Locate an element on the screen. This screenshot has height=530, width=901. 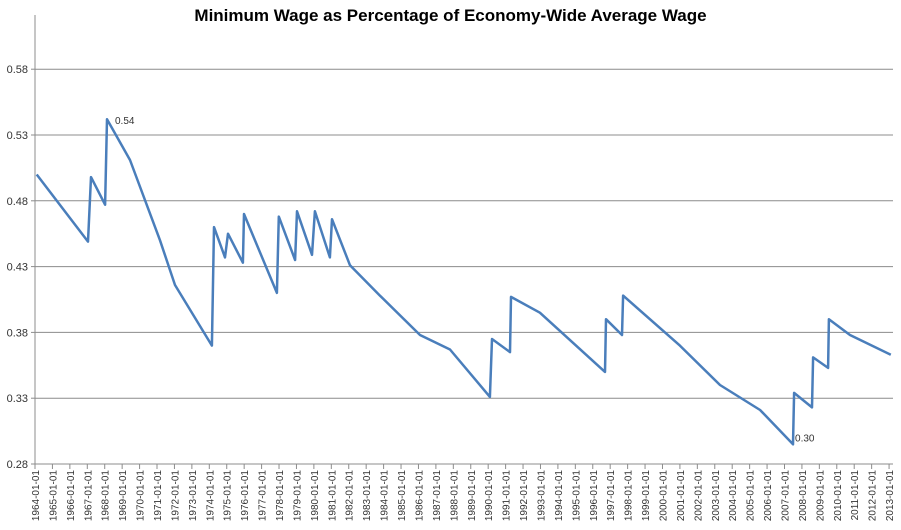
x-tick-label: 1964-01-01 is located at coordinates (36, 496).